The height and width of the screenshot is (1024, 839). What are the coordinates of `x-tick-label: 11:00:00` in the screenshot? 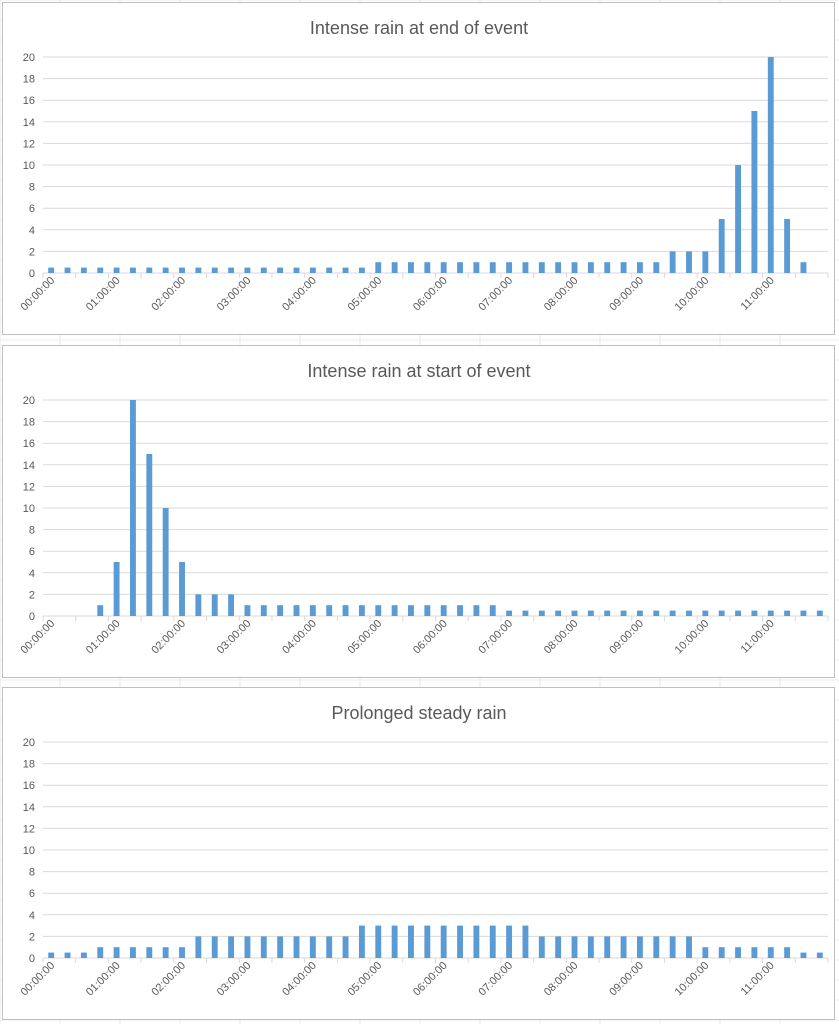 It's located at (758, 637).